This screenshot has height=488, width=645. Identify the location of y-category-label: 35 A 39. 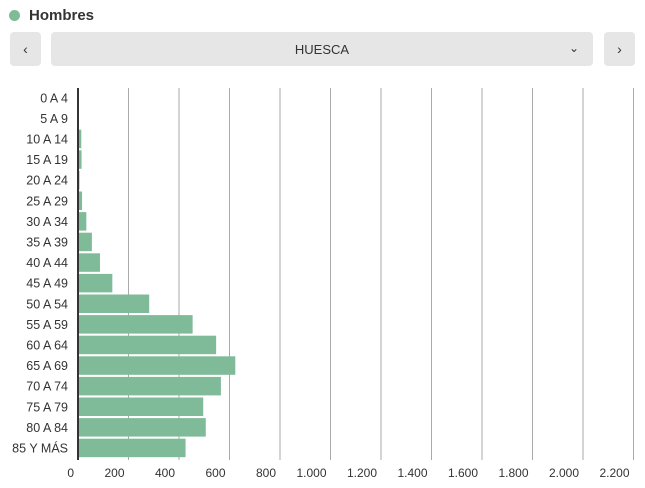
(47, 242).